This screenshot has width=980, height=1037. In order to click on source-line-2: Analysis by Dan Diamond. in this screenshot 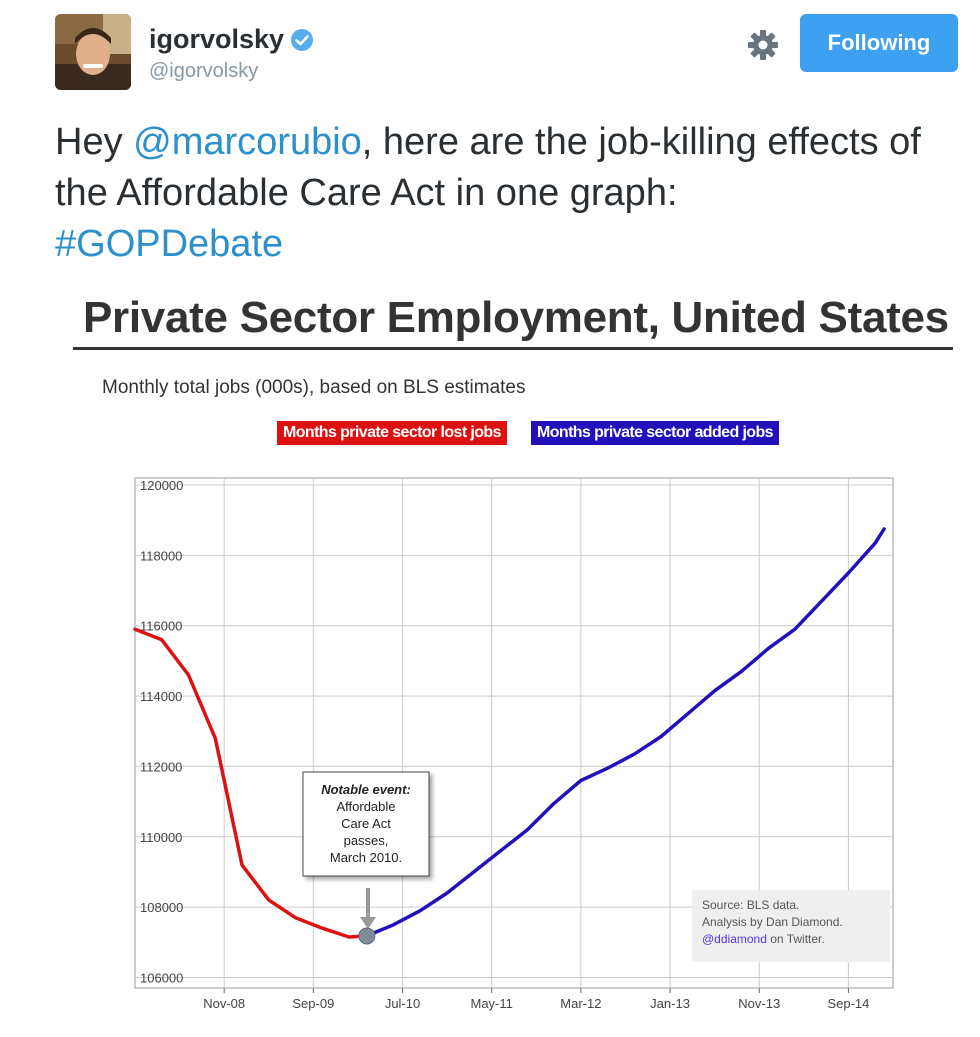, I will do `click(772, 922)`.